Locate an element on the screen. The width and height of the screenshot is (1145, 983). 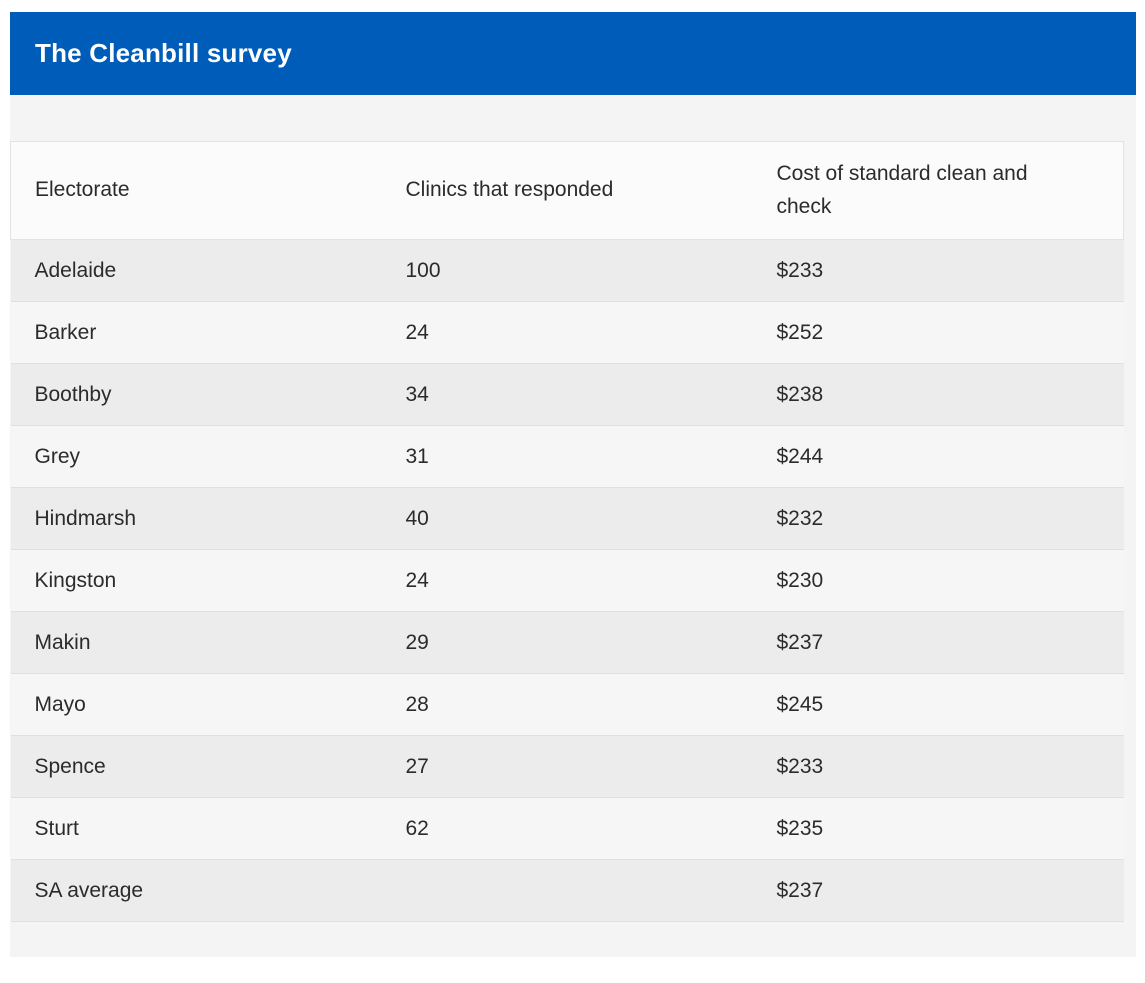
table-row: Barker 24 $252 is located at coordinates (567, 332).